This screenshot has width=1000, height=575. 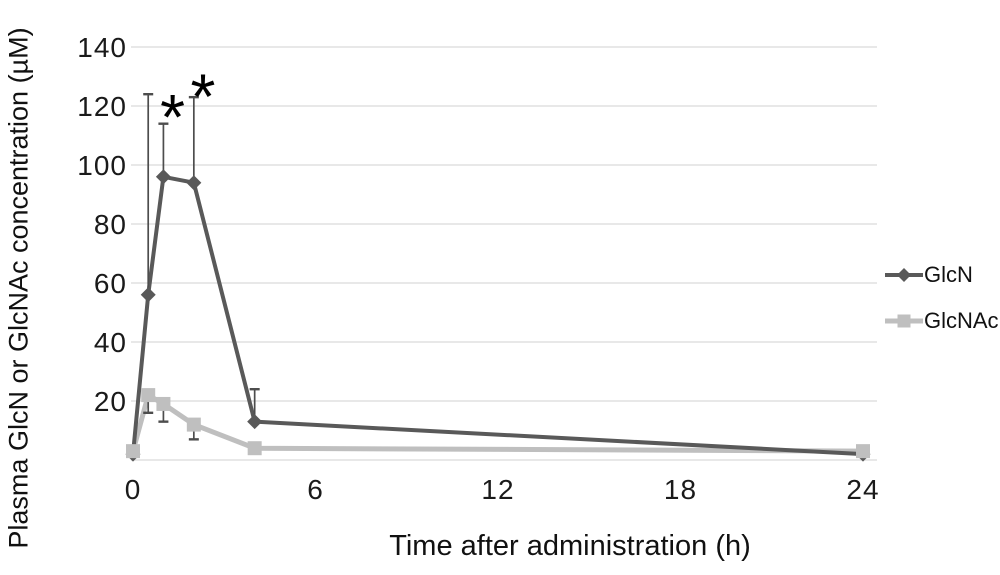 What do you see at coordinates (315, 489) in the screenshot?
I see `x-tick-label: 6` at bounding box center [315, 489].